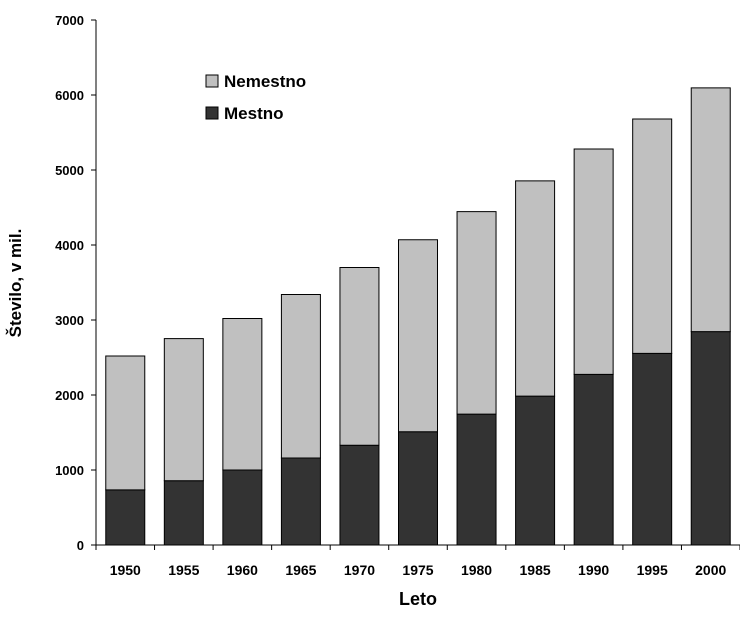 Image resolution: width=740 pixels, height=617 pixels. What do you see at coordinates (80, 545) in the screenshot?
I see `y-tick-label: 0` at bounding box center [80, 545].